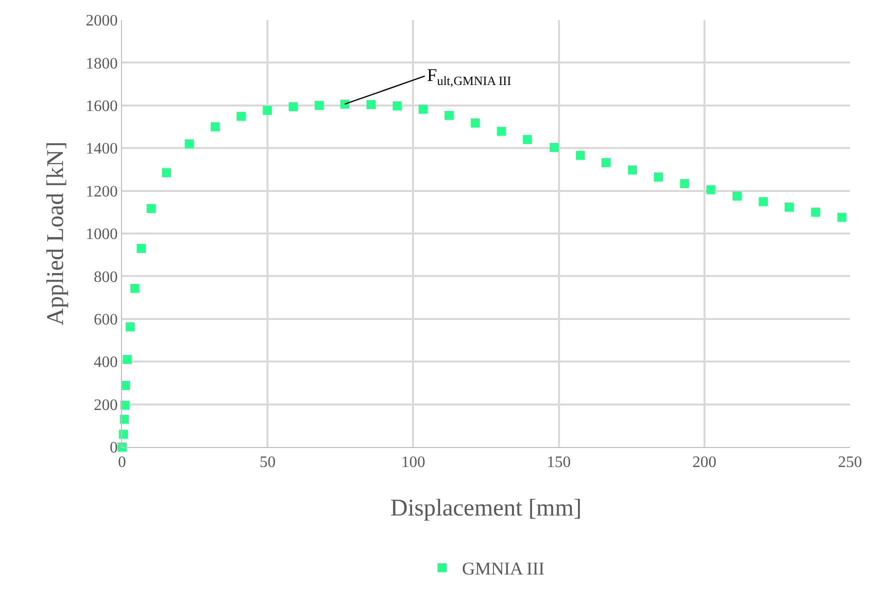  What do you see at coordinates (102, 149) in the screenshot?
I see `y-tick-label: 1400` at bounding box center [102, 149].